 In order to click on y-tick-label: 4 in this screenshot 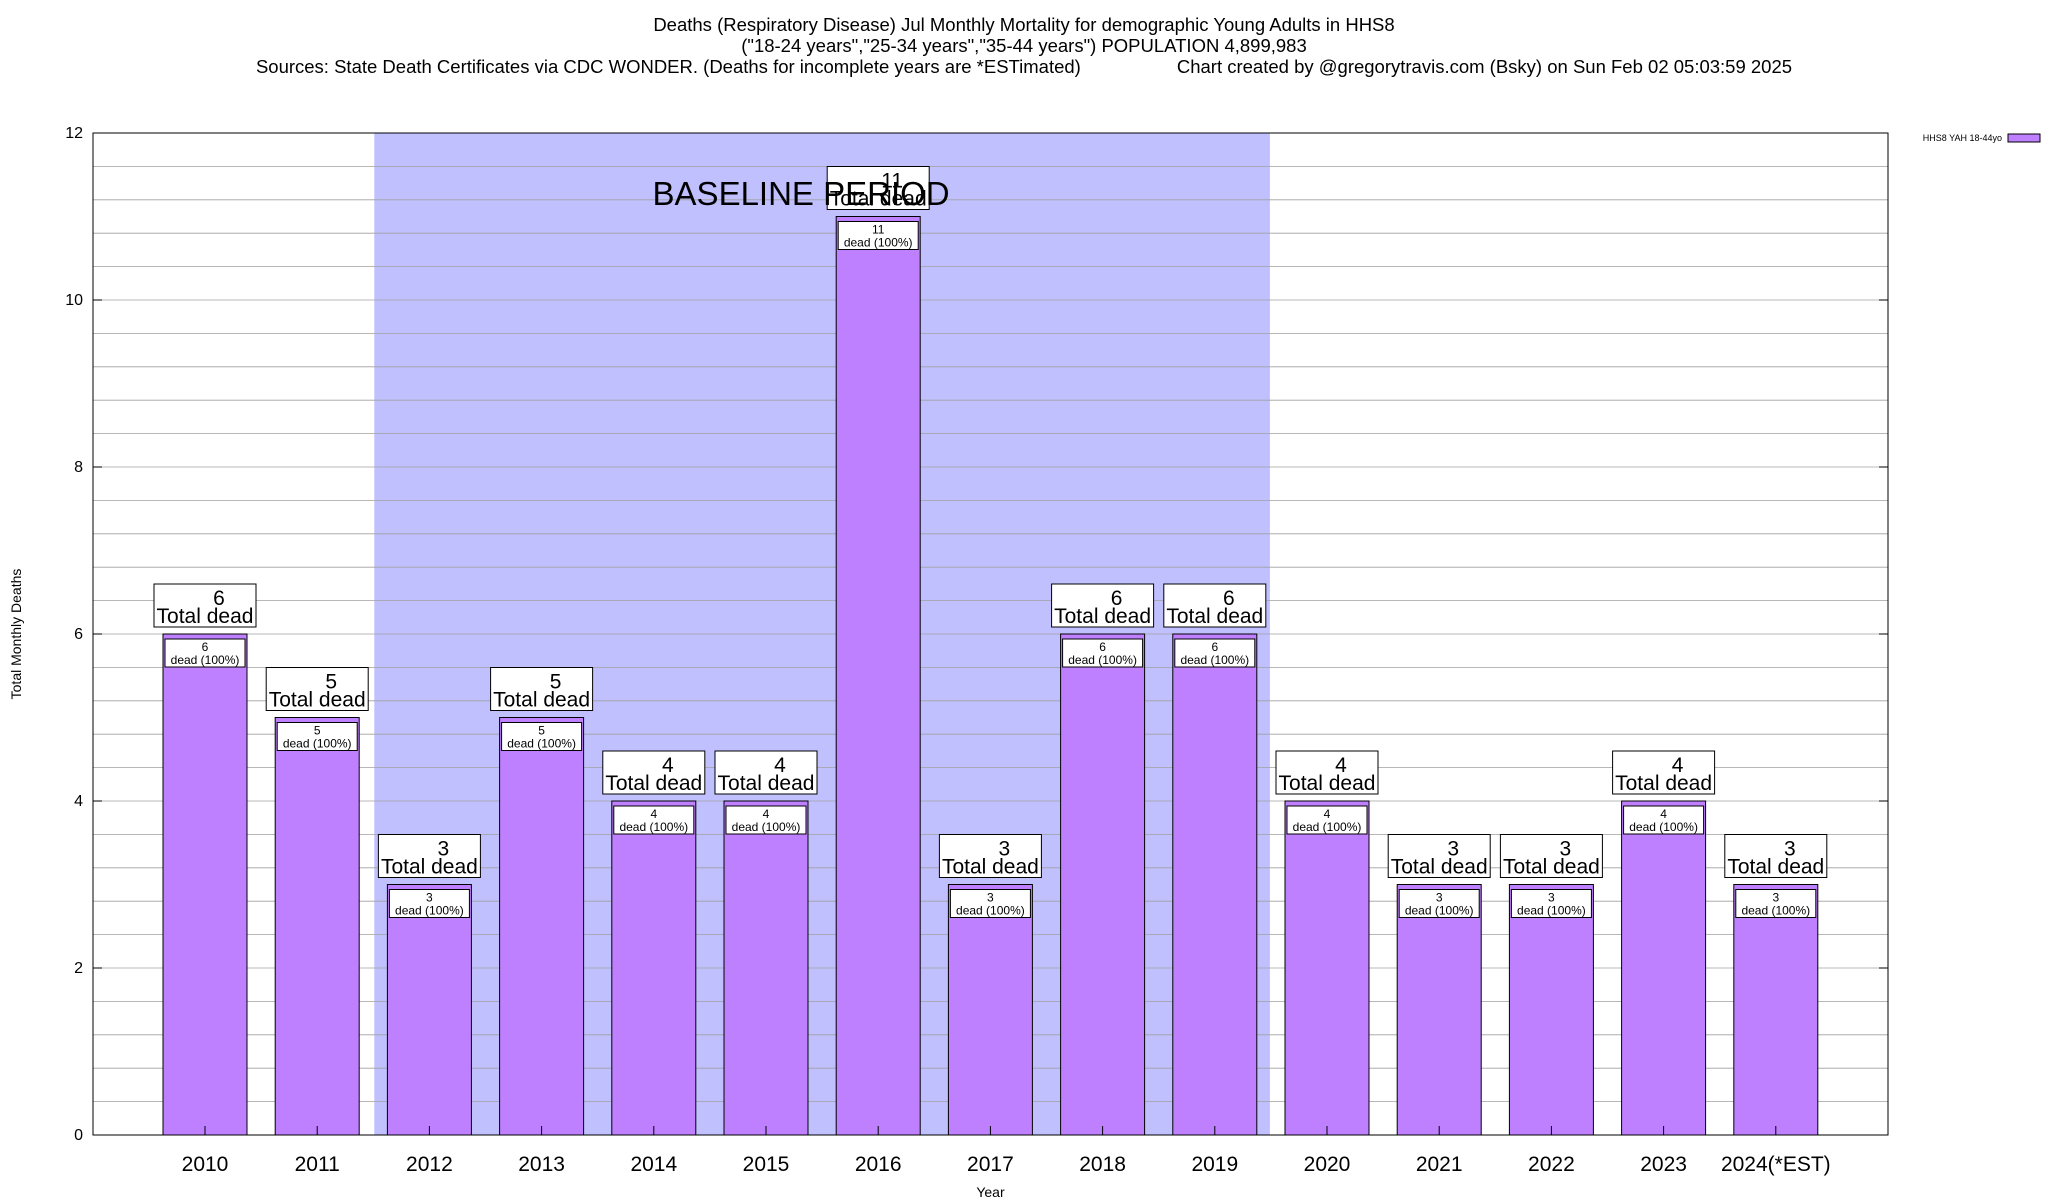, I will do `click(78, 801)`.